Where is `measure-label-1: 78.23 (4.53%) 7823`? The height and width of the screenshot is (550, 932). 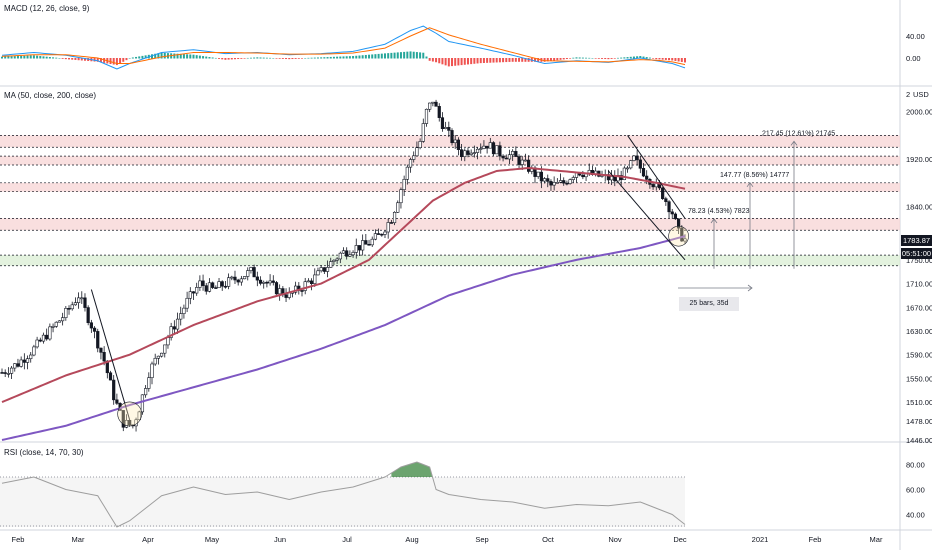
measure-label-1: 78.23 (4.53%) 7823 is located at coordinates (719, 211).